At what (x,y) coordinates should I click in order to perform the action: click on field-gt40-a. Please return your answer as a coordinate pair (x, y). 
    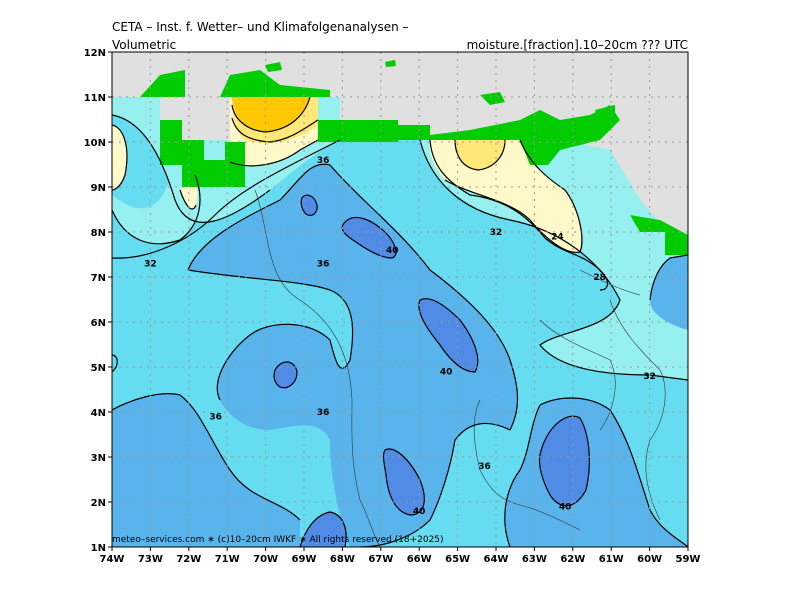
    Looking at the image, I should click on (369, 237).